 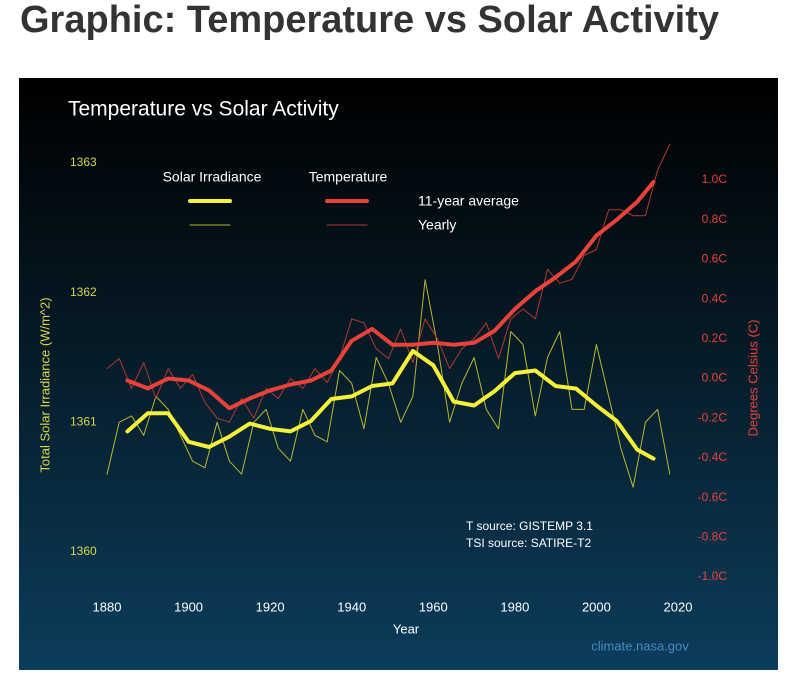 I want to click on y2-tick-label: 0.2C, so click(x=715, y=338).